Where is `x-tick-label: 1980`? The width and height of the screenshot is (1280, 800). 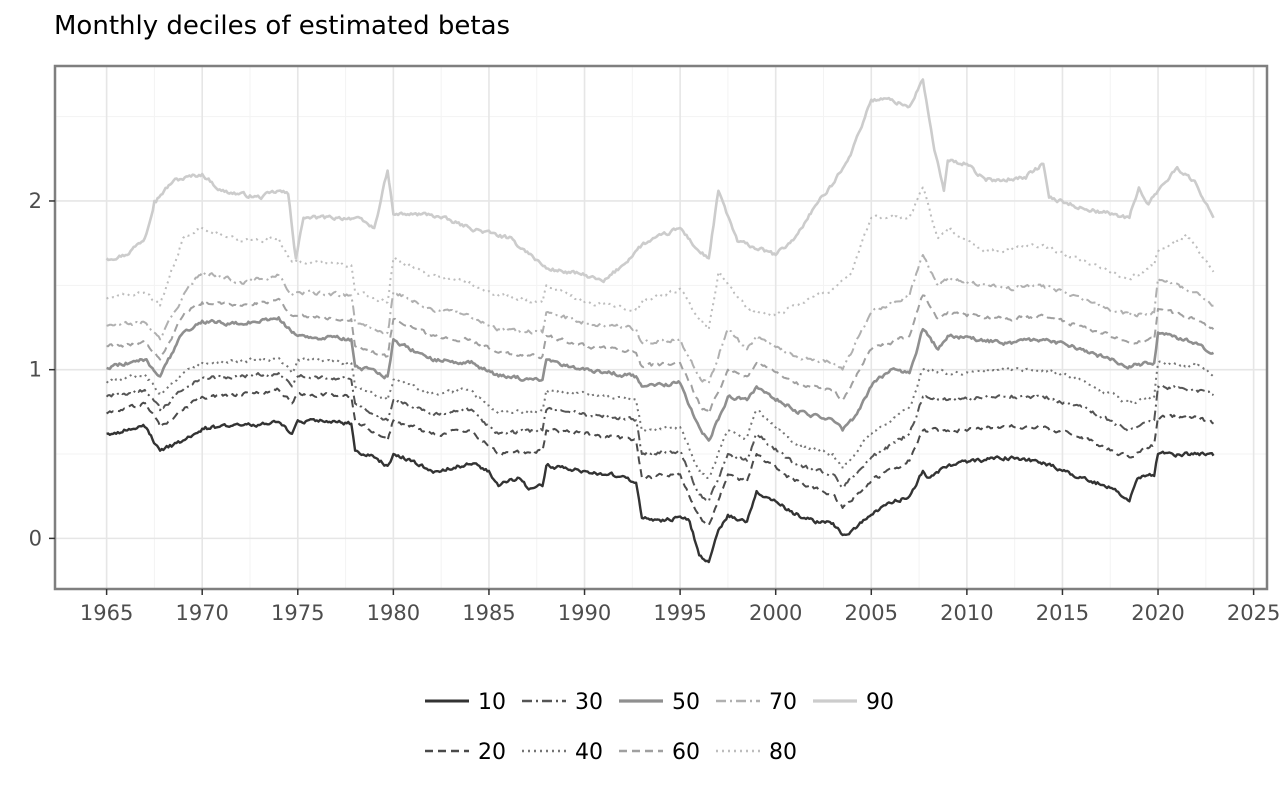 x-tick-label: 1980 is located at coordinates (393, 613).